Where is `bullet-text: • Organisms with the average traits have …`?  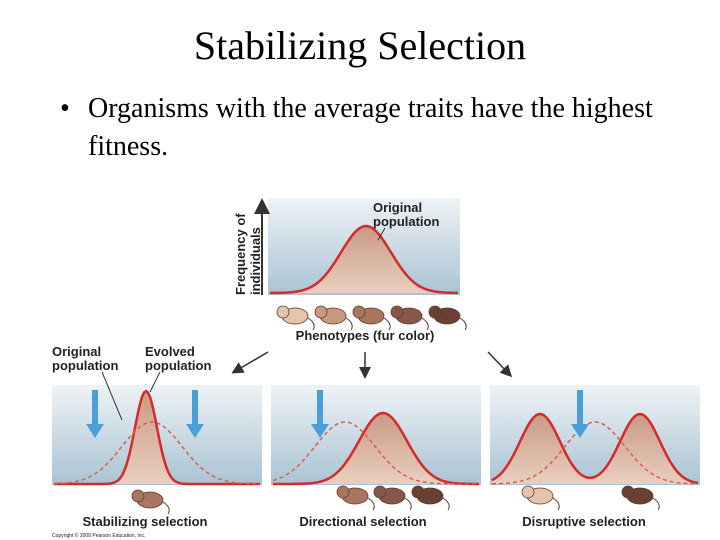
bullet-text: • Organisms with the average traits have … is located at coordinates (356, 127).